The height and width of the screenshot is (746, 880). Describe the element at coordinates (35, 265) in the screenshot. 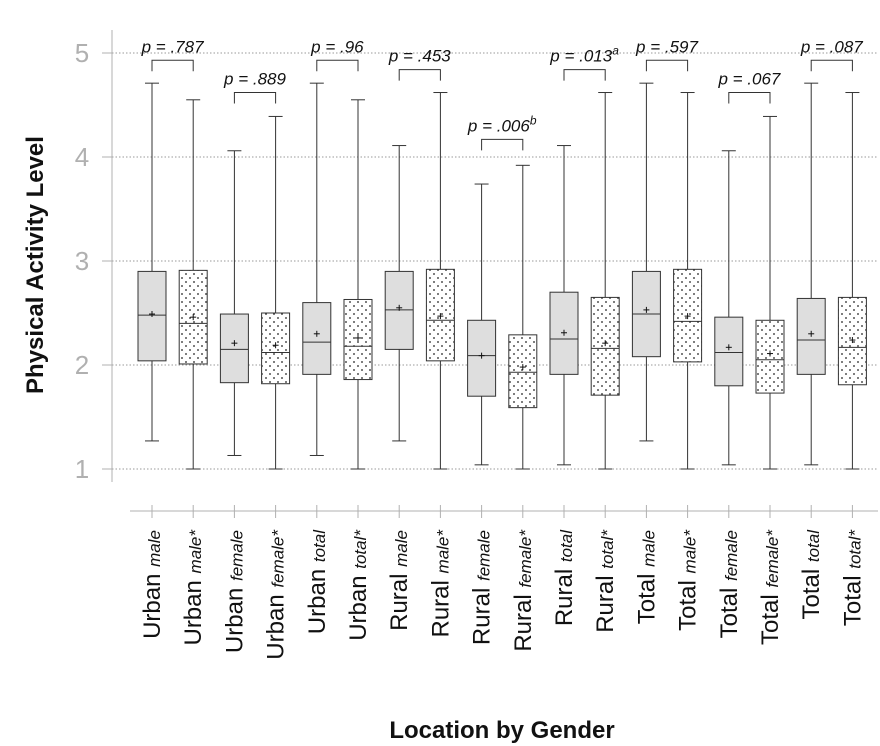

I see `y-axis-title: Physical Activity Level` at that location.